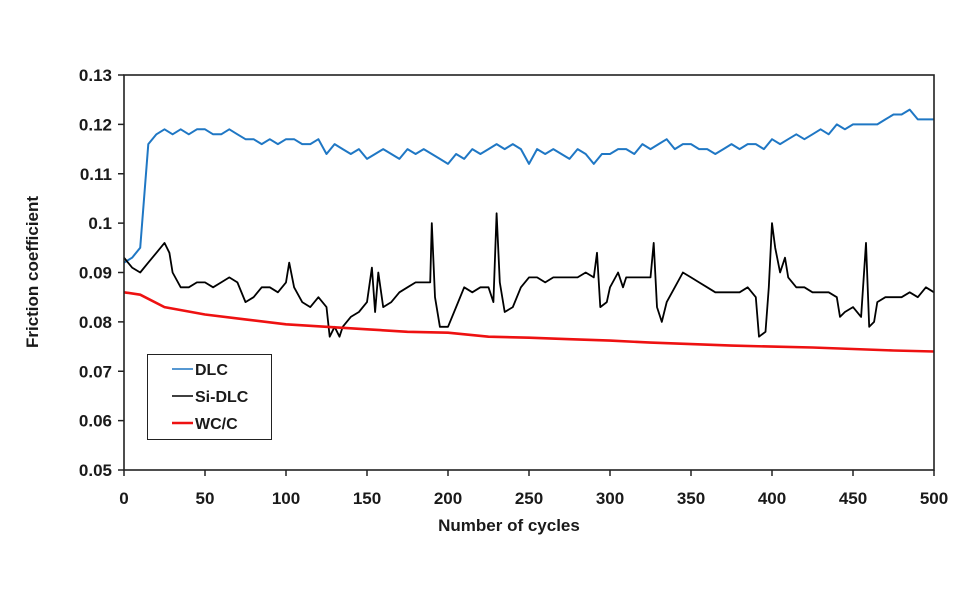  I want to click on x-tick-label: 200, so click(448, 498).